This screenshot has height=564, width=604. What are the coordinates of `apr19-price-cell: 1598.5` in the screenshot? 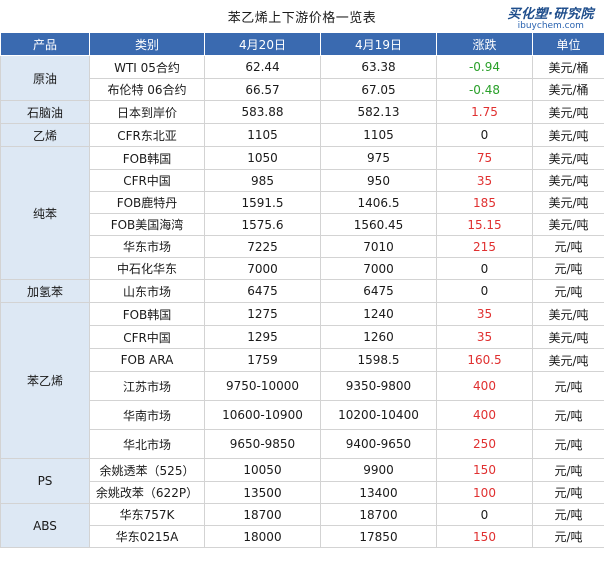 It's located at (378, 360).